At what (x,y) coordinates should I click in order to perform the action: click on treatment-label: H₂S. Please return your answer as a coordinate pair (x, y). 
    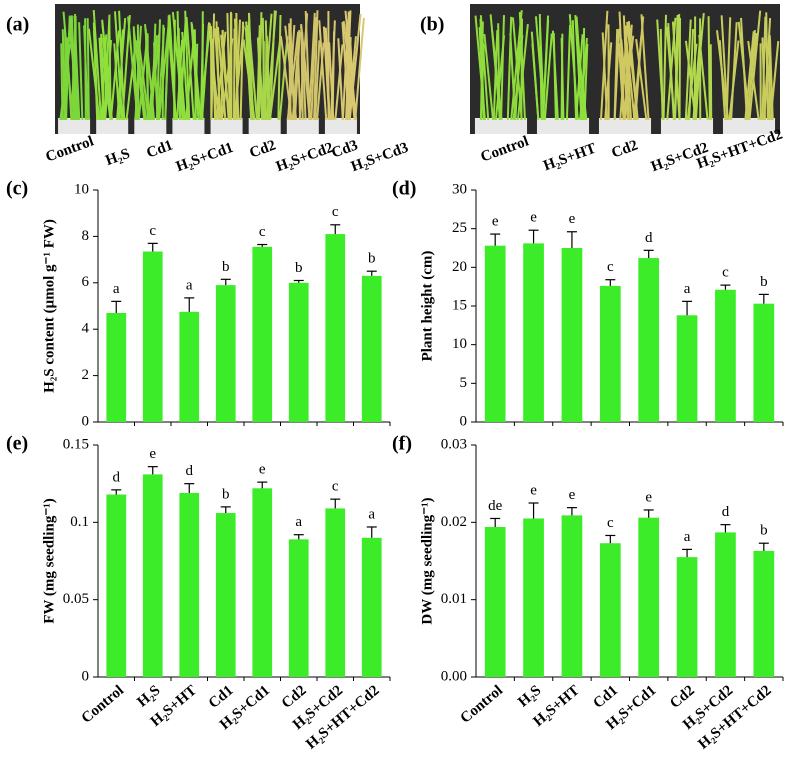
    Looking at the image, I should click on (118, 157).